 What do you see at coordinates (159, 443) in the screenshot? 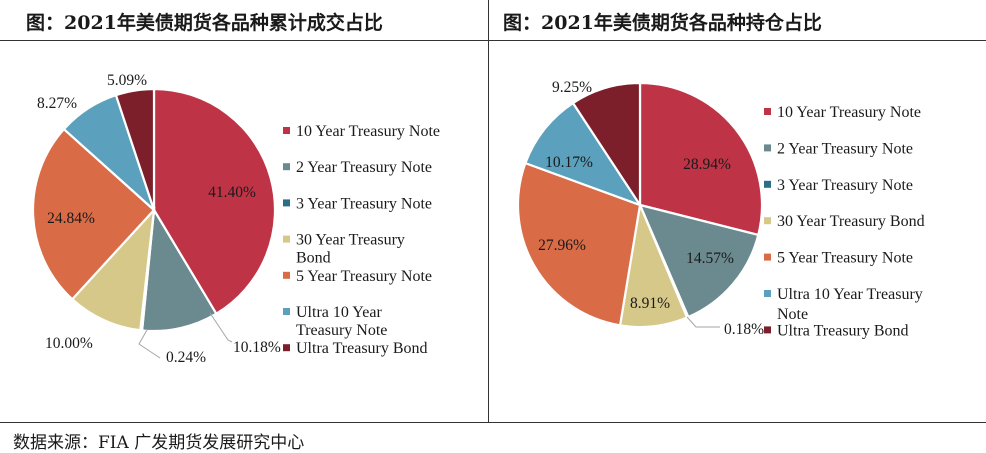
I see `source-note: 数据来源：FIA 广发期货发展研究中心` at bounding box center [159, 443].